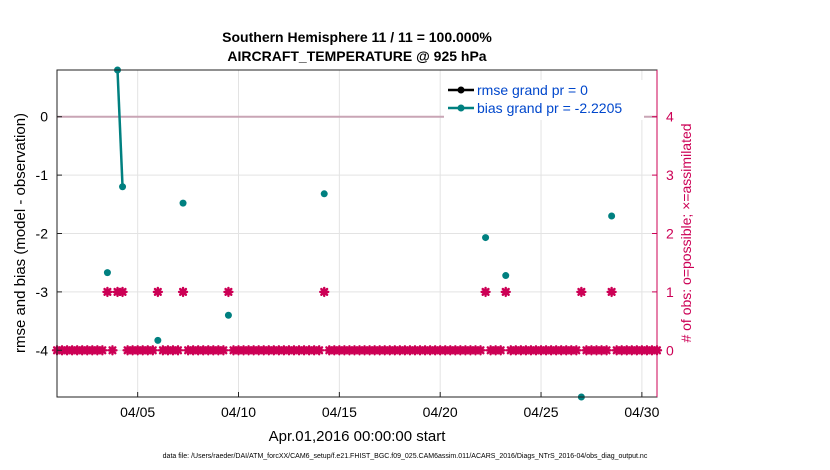  I want to click on y-tick-label: -4, so click(42, 350).